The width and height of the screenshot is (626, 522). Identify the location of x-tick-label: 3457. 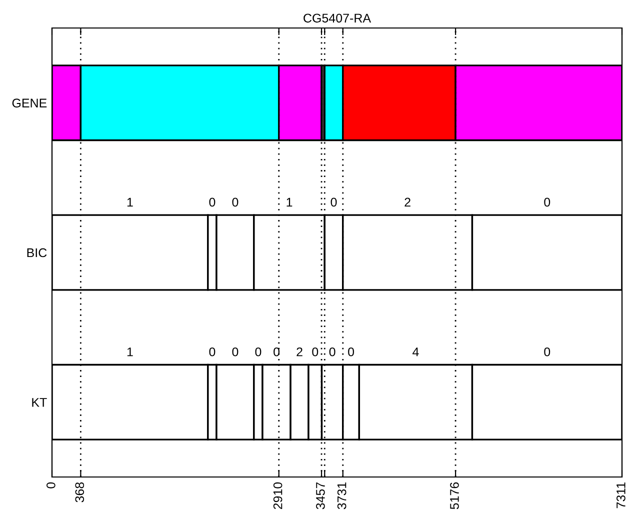
(320, 496).